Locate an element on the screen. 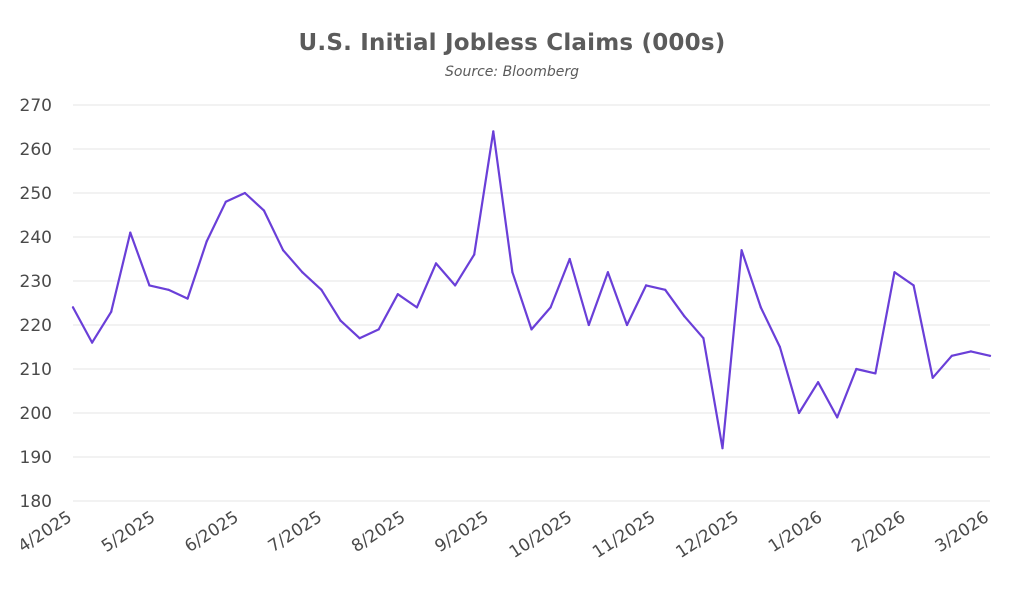 The height and width of the screenshot is (592, 1024). y-tick-label: 210 is located at coordinates (36, 370).